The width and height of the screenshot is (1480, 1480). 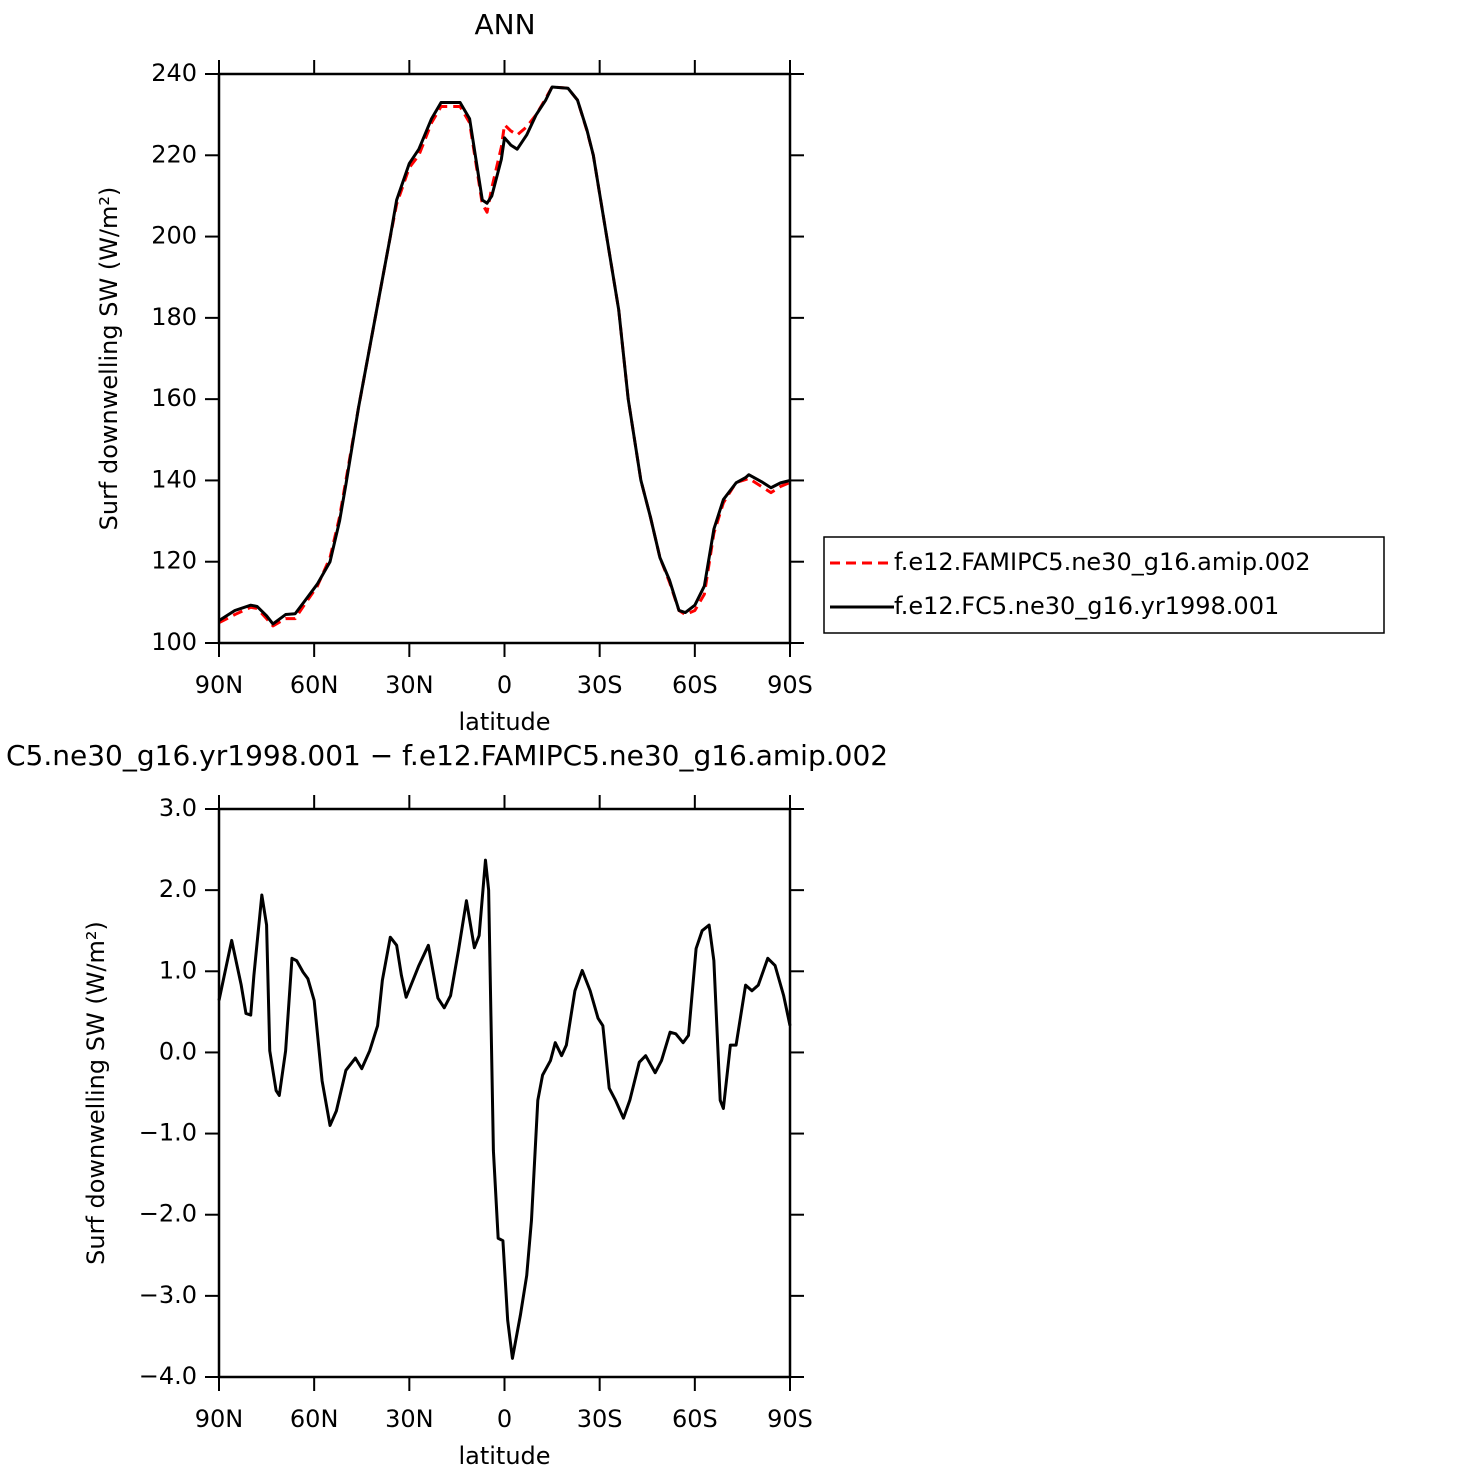 I want to click on y-tick-label: 0.0, so click(x=178, y=1051).